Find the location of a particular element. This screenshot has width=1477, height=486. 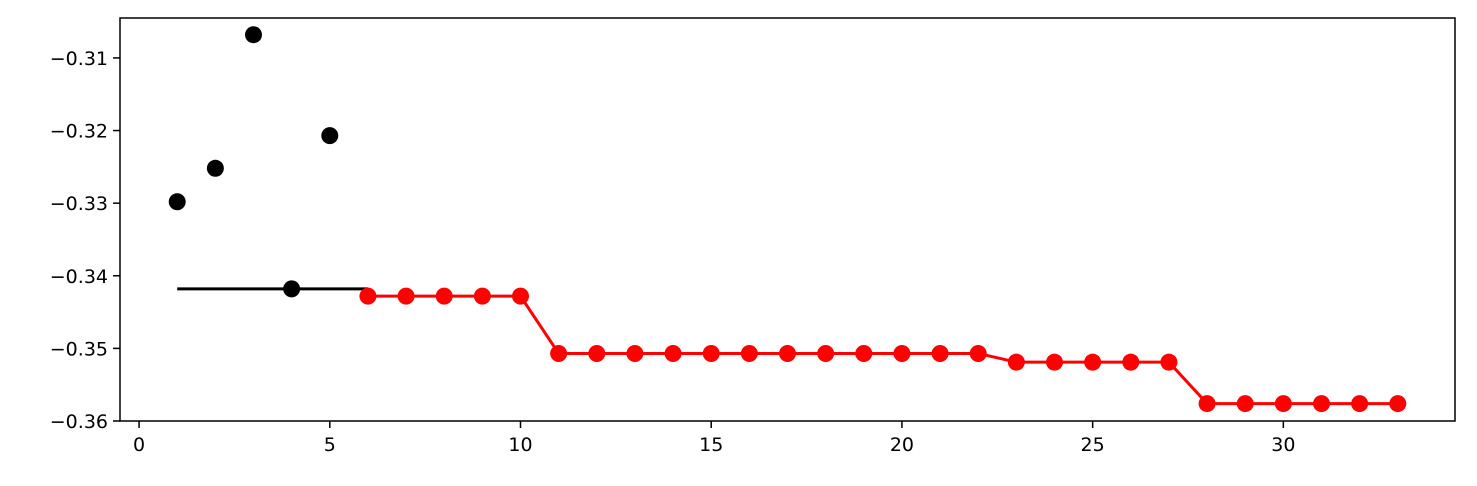

x-tick-label: 25 is located at coordinates (1093, 445).